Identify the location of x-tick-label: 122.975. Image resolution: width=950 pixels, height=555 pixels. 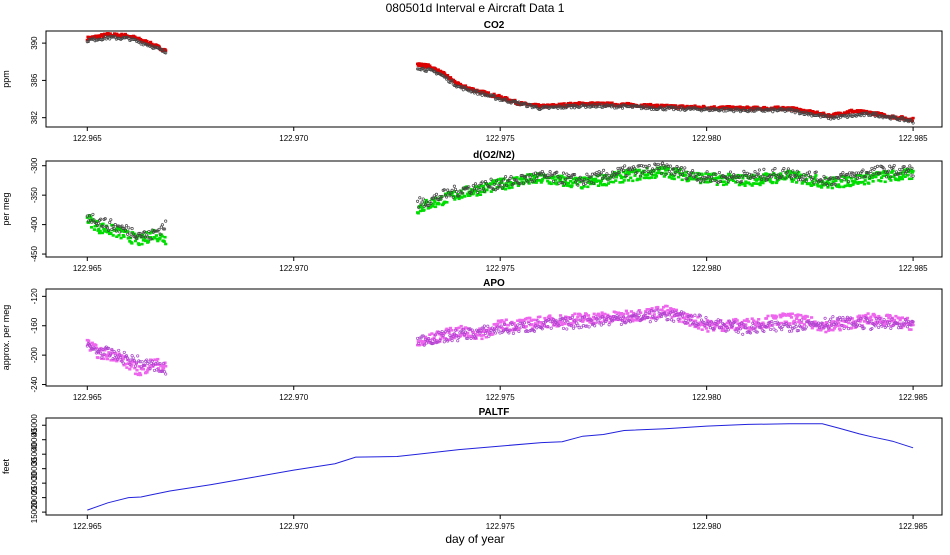
(500, 268).